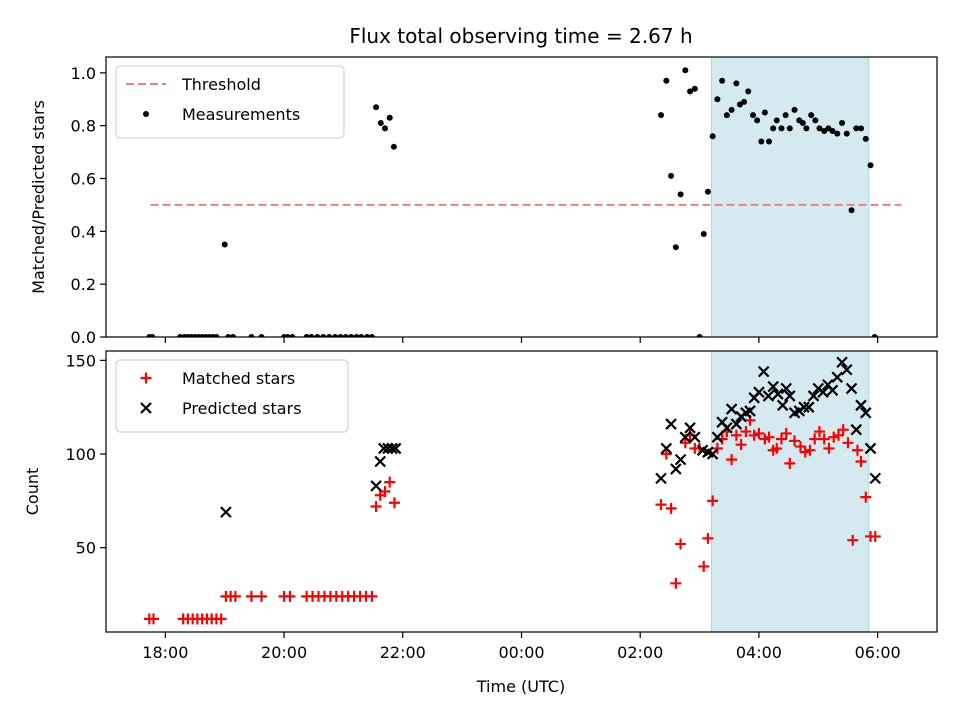 This screenshot has width=960, height=720. What do you see at coordinates (83, 126) in the screenshot?
I see `y-tick-label: 0.8` at bounding box center [83, 126].